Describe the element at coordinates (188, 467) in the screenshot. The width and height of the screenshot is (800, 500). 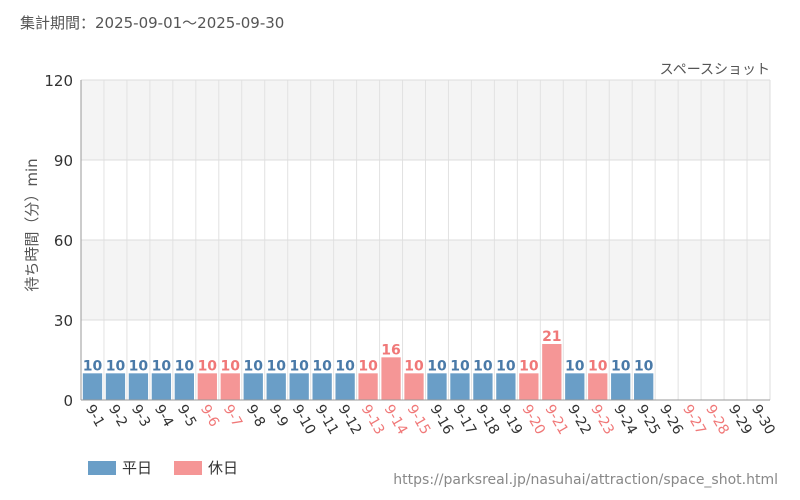
I see `legend-holiday-swatch` at that location.